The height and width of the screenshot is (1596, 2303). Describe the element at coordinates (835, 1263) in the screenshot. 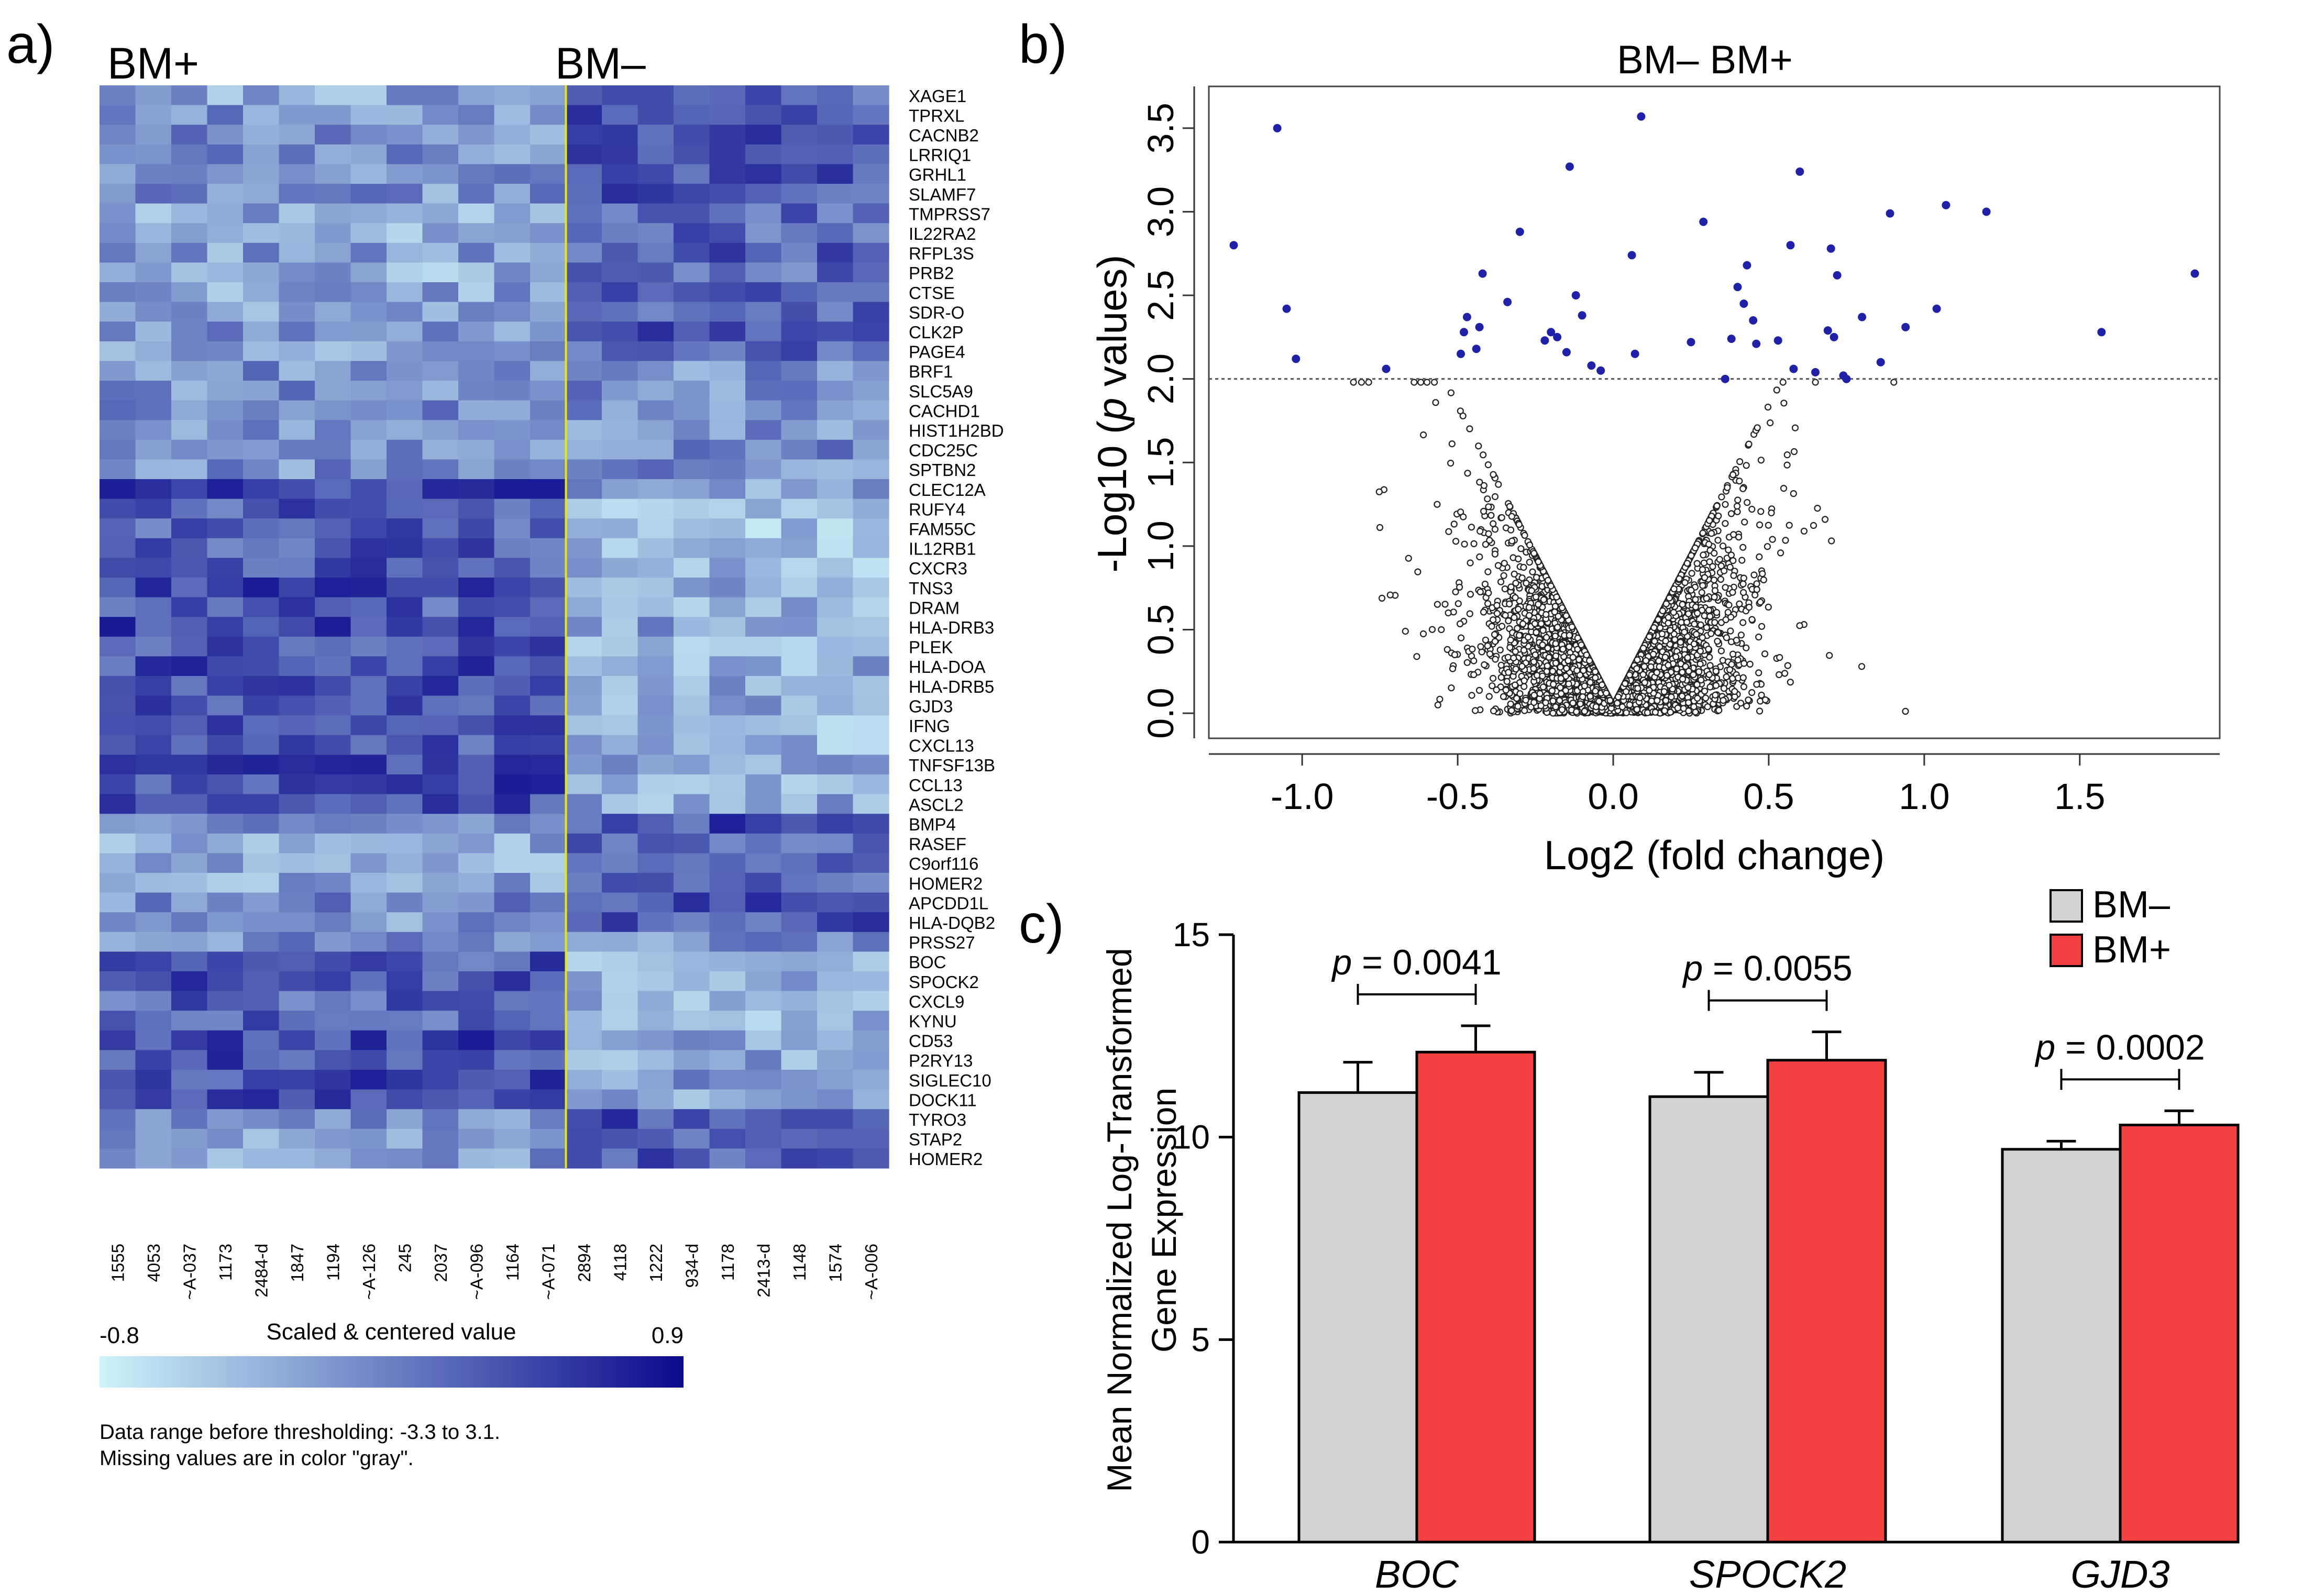

I see `sample-label: 1574` at that location.